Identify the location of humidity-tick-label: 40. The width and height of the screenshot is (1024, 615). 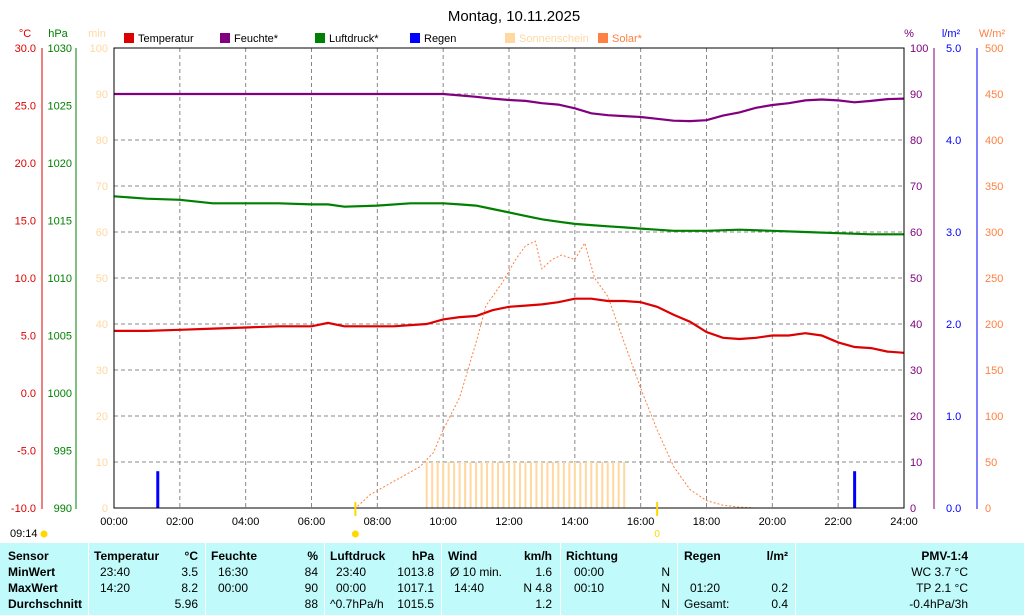
(916, 325).